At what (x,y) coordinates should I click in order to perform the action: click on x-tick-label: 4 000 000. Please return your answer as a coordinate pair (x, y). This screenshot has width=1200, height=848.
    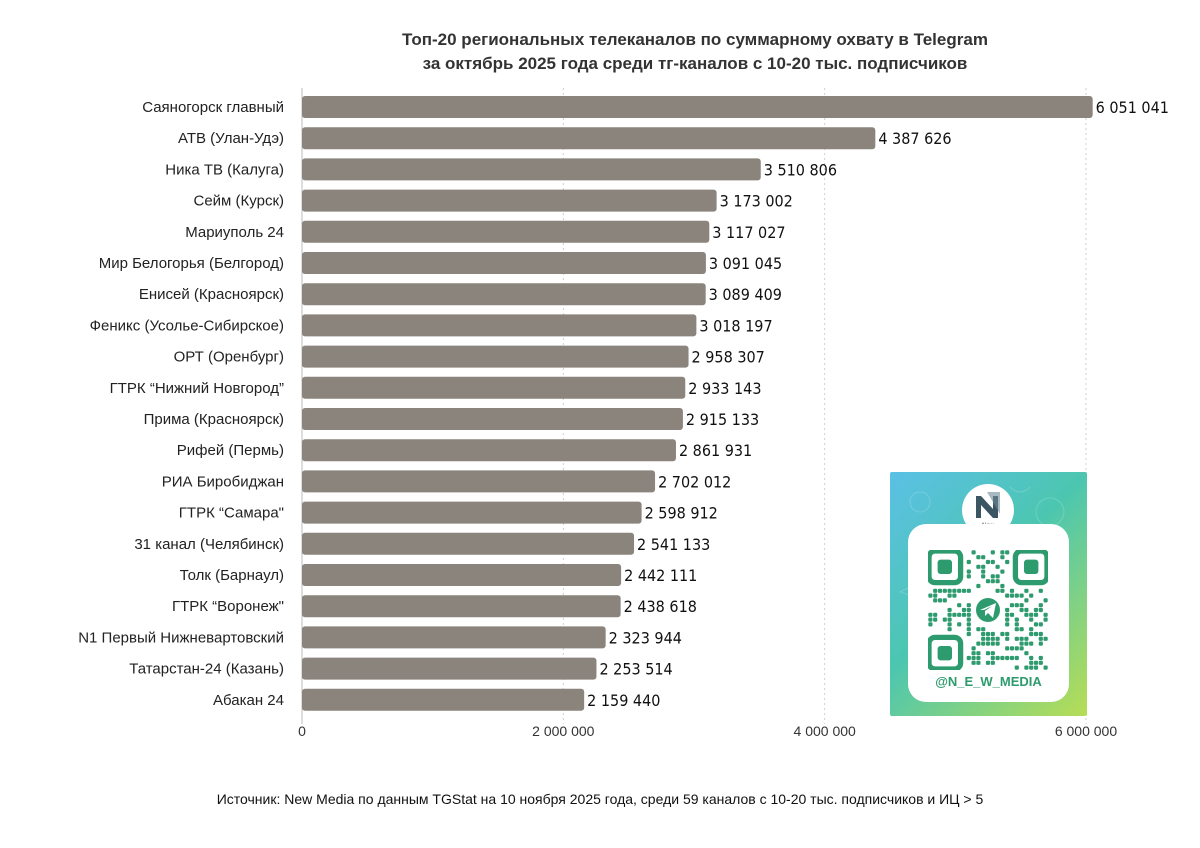
    Looking at the image, I should click on (825, 731).